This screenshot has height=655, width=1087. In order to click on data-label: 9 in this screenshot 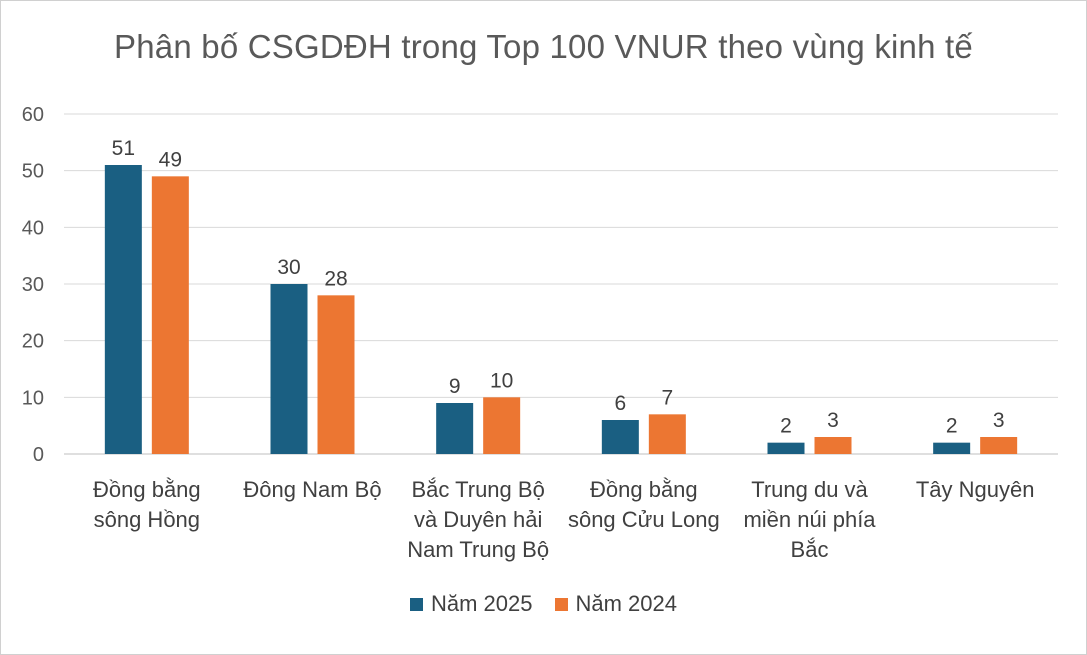, I will do `click(455, 386)`.